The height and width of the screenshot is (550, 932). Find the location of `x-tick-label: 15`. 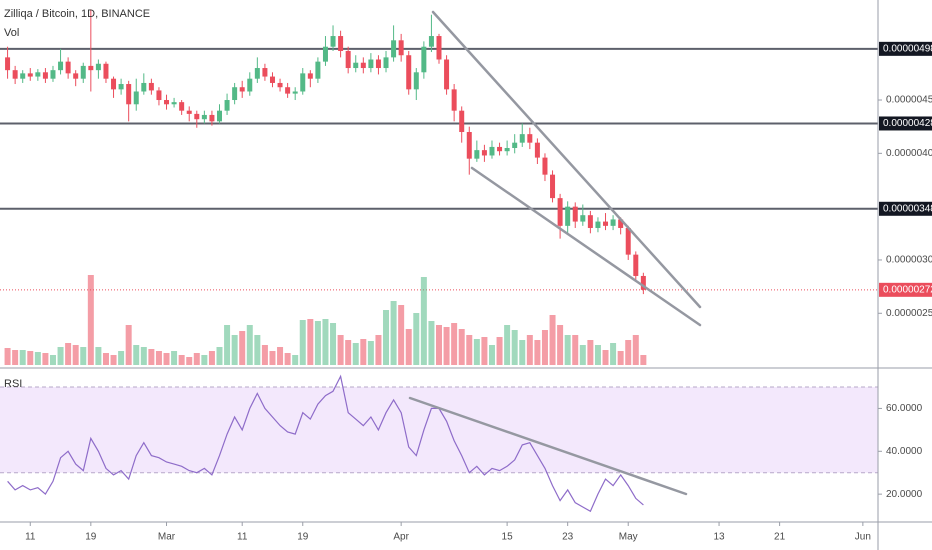

x-tick-label: 15 is located at coordinates (508, 537).